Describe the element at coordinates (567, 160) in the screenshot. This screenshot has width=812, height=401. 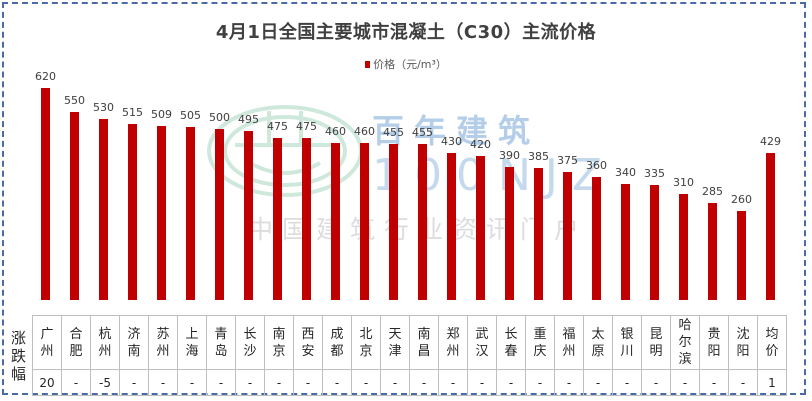
I see `bar-value-label: 375` at that location.